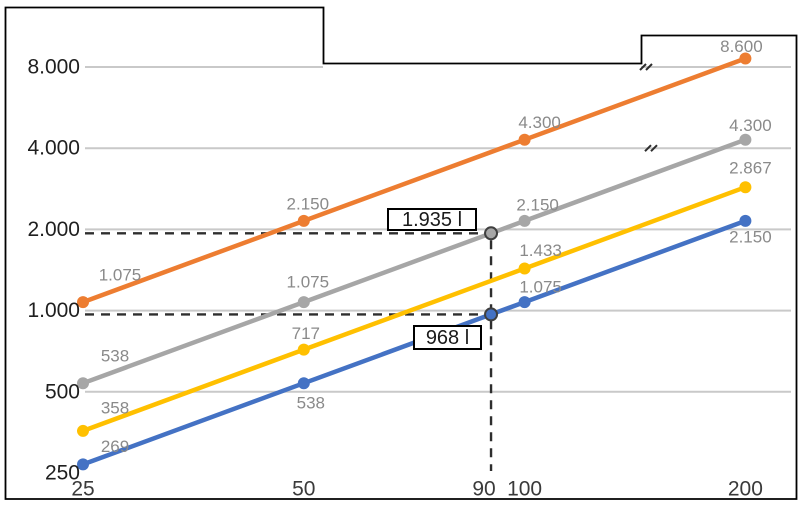  What do you see at coordinates (741, 46) in the screenshot?
I see `orange-series-data-label: 8.600` at bounding box center [741, 46].